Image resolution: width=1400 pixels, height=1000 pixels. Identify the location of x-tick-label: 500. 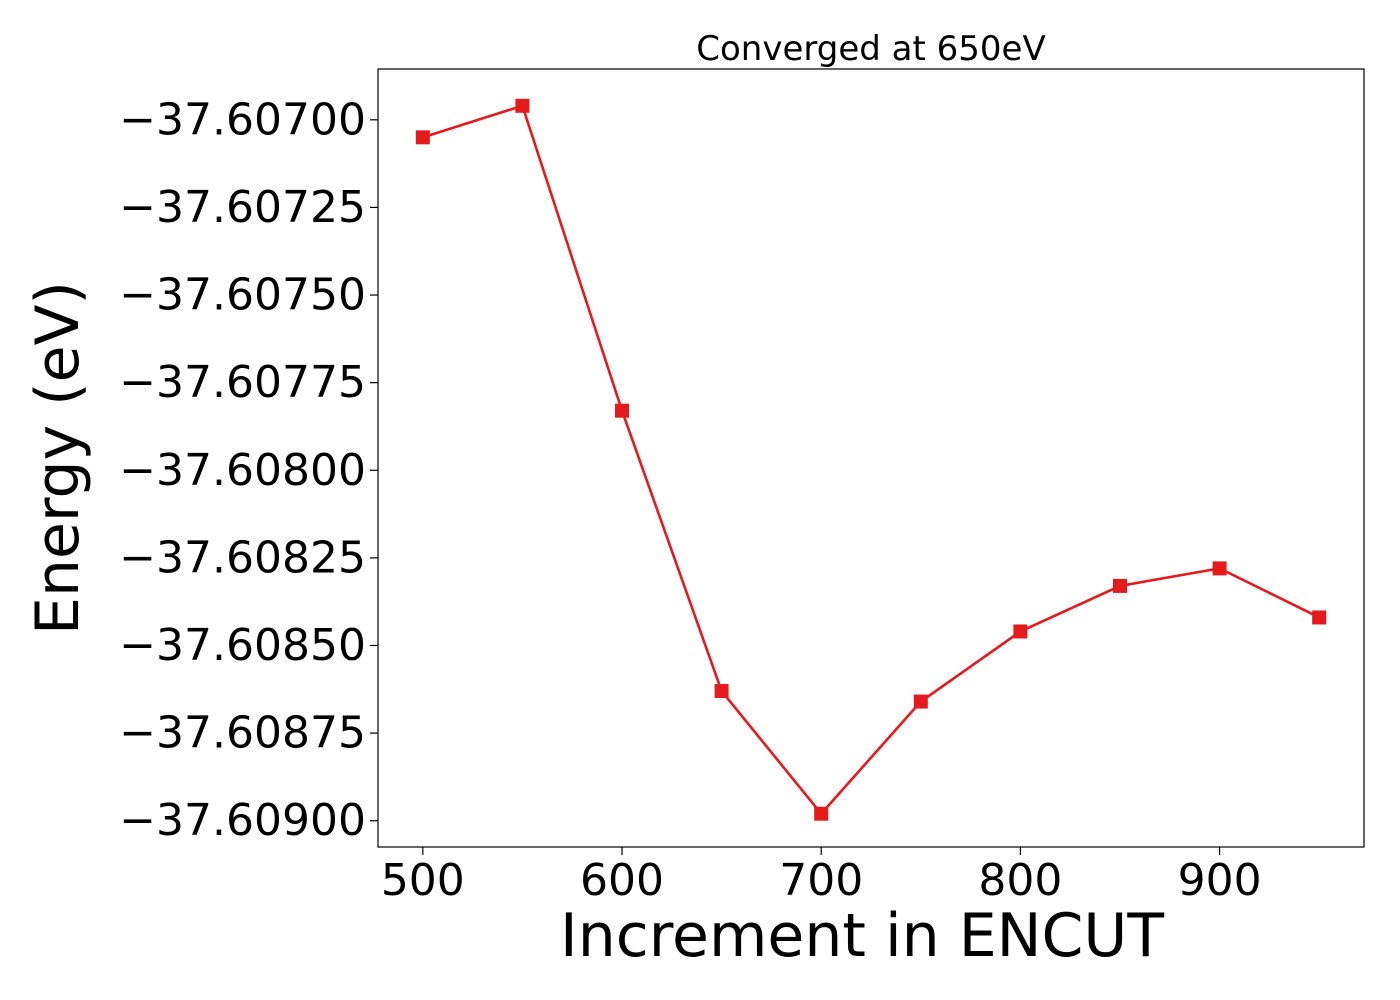
(423, 880).